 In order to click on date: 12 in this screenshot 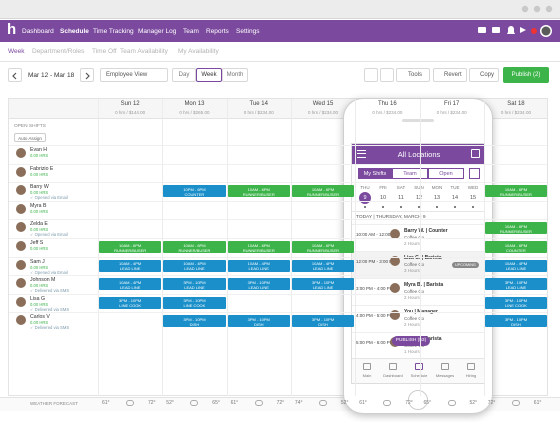, I will do `click(419, 198)`.